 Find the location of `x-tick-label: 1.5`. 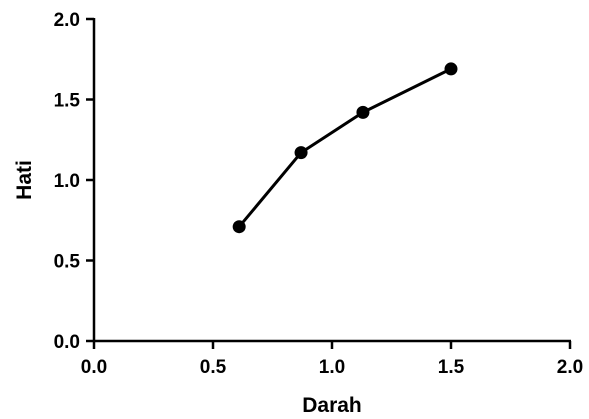

x-tick-label: 1.5 is located at coordinates (451, 367).